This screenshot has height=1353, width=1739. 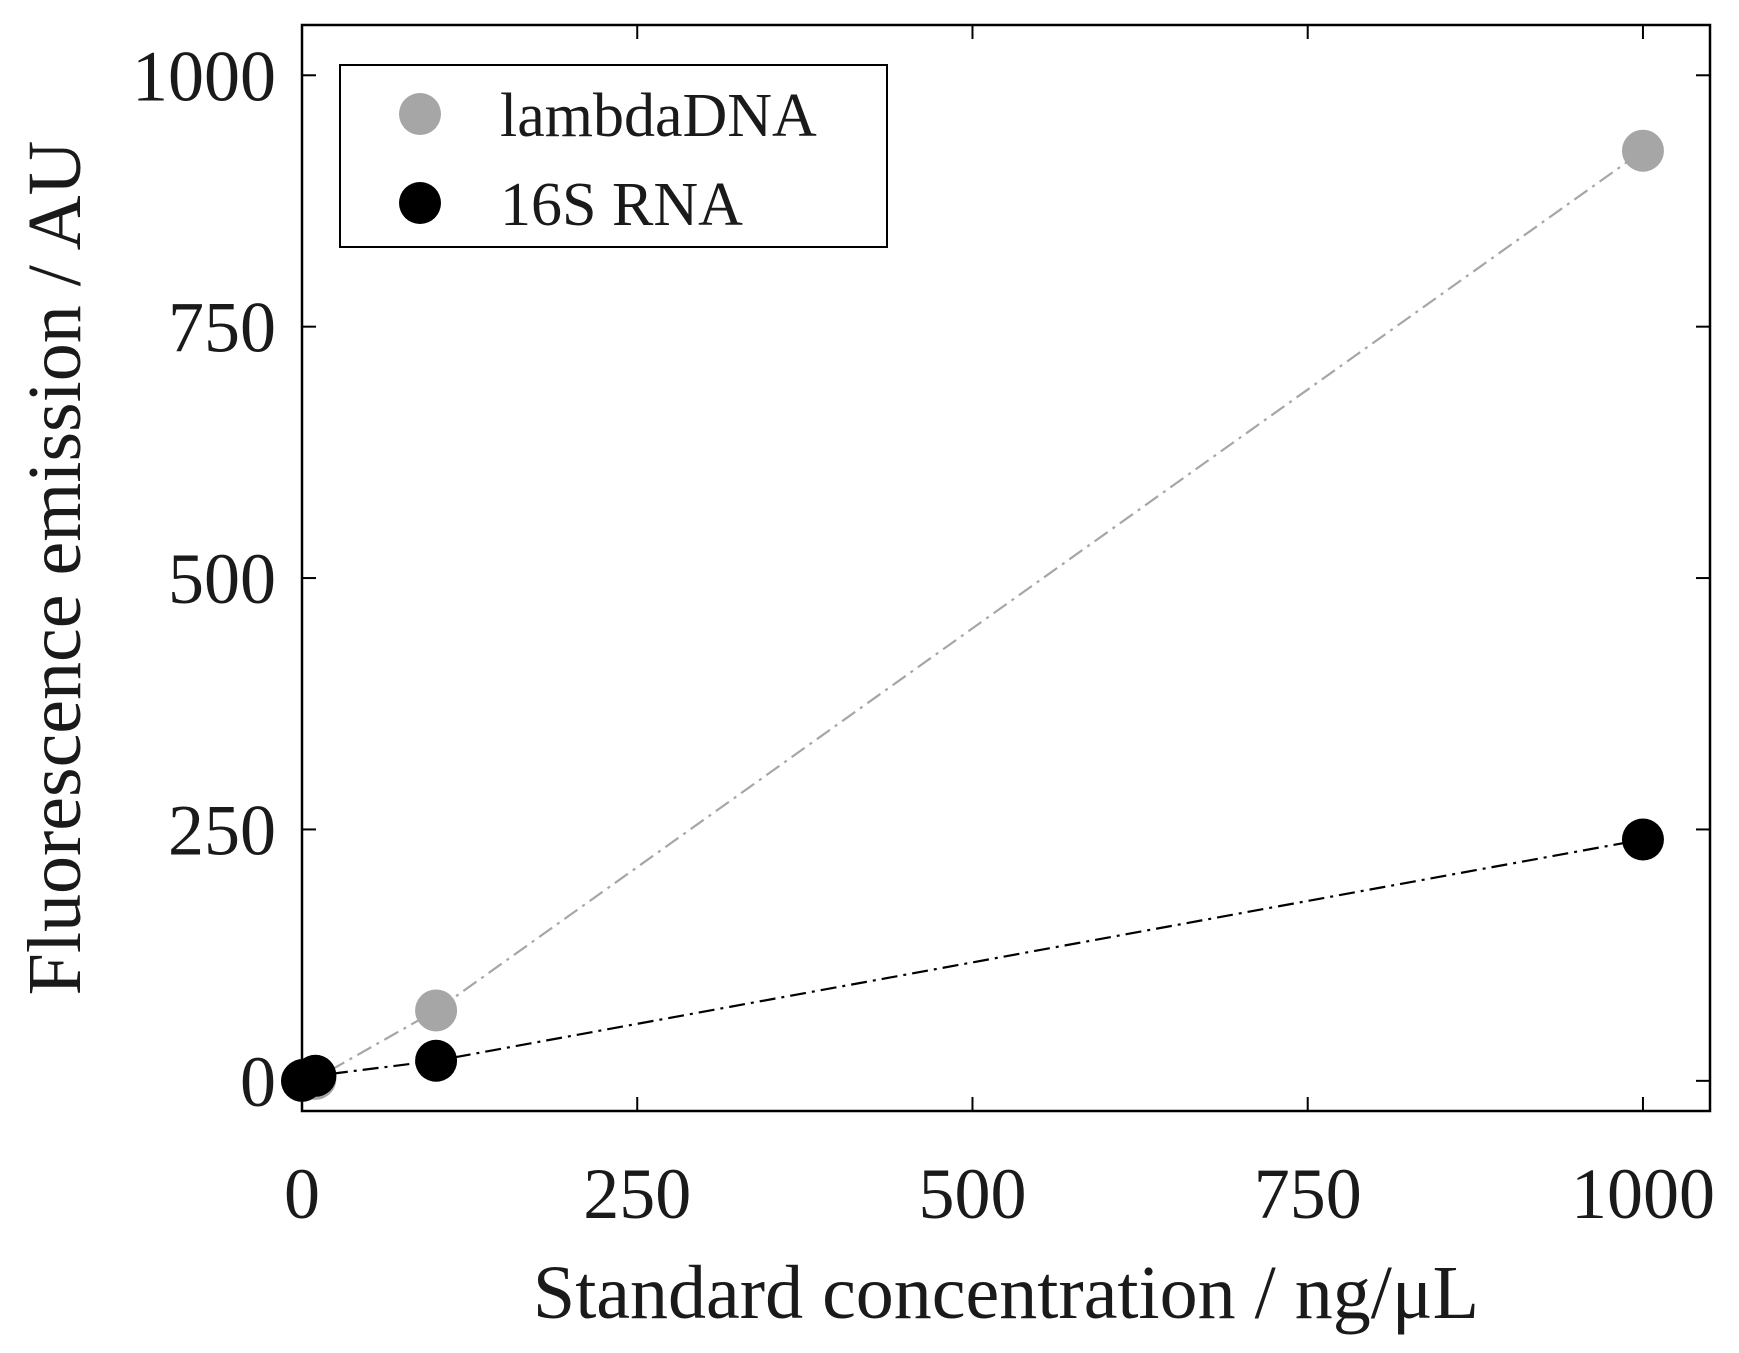 What do you see at coordinates (258, 1082) in the screenshot?
I see `y-tick-label: 0` at bounding box center [258, 1082].